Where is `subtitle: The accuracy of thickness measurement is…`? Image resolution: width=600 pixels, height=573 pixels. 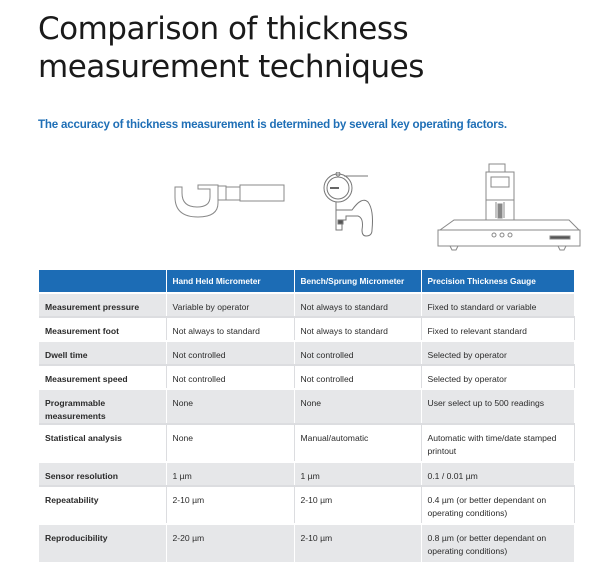 subtitle: The accuracy of thickness measurement is… is located at coordinates (272, 124).